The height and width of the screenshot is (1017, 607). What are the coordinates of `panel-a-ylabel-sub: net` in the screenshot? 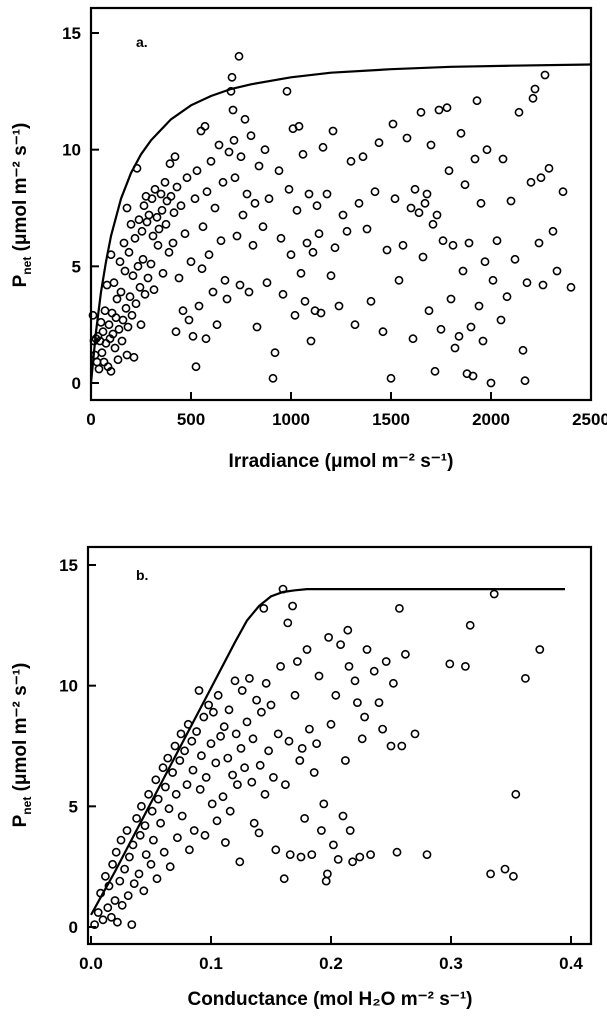 It's located at (27, 266).